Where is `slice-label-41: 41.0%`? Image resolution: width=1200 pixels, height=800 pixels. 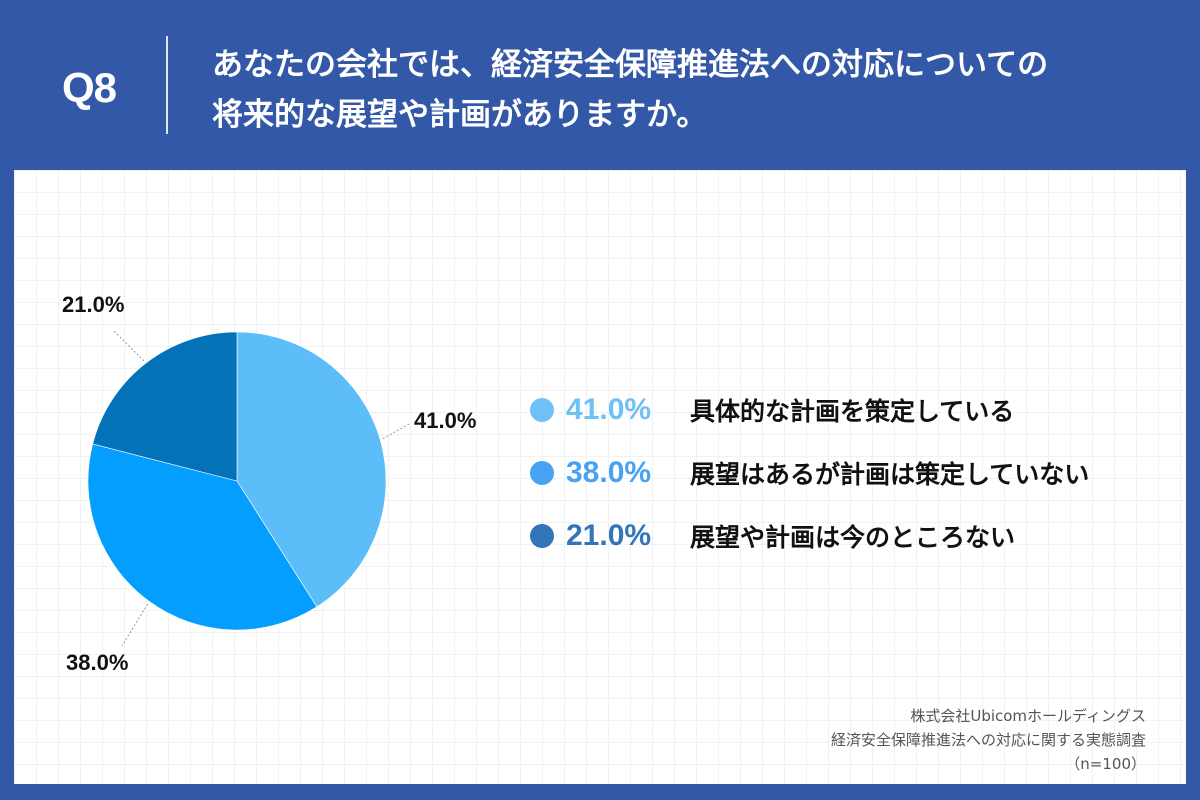
slice-label-41: 41.0% is located at coordinates (445, 420).